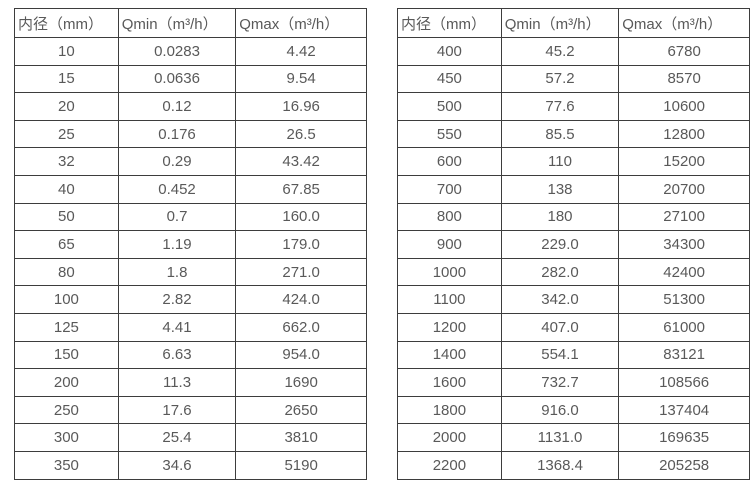  I want to click on table-cell: 34.6, so click(177, 465).